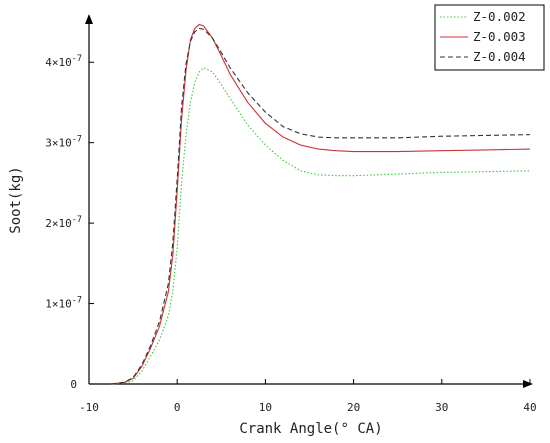  What do you see at coordinates (499, 36) in the screenshot?
I see `legend-label: Z-0.003` at bounding box center [499, 36].